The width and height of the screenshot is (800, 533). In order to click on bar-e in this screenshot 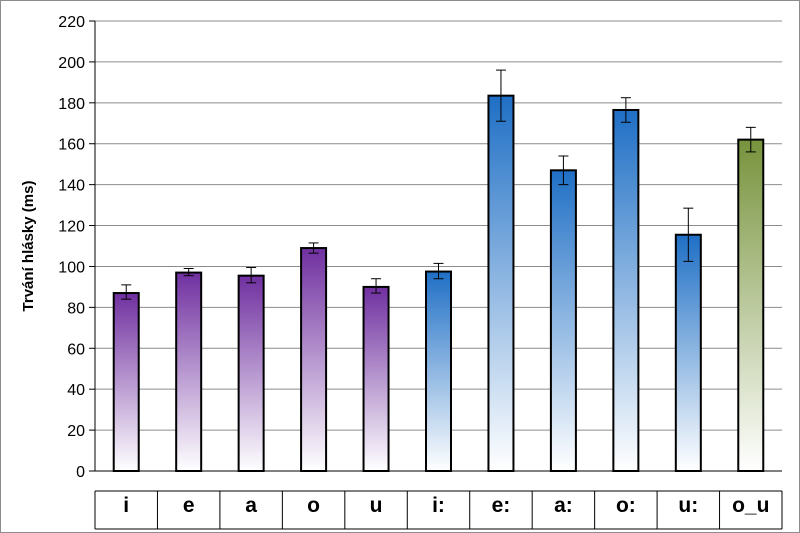, I will do `click(189, 371)`.